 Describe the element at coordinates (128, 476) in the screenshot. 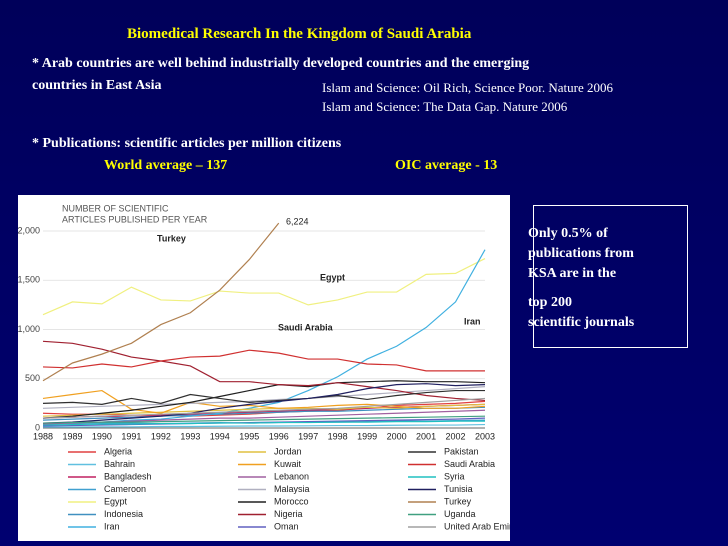

I see `legend-label: Bangladesh` at that location.